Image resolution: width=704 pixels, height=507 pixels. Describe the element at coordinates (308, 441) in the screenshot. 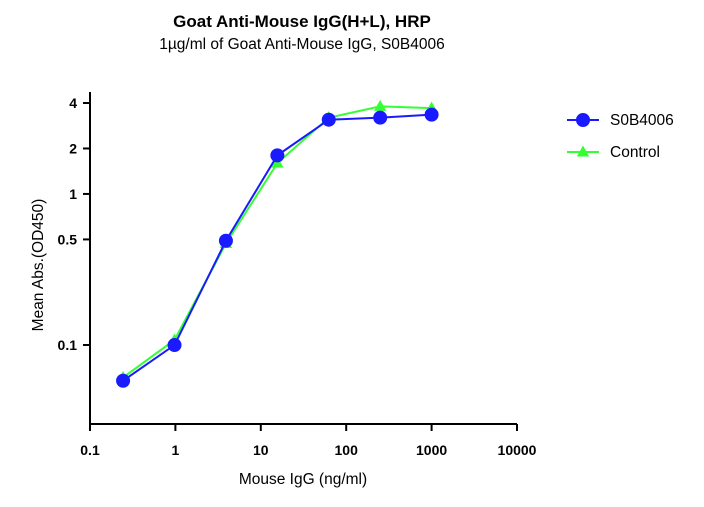

I see `x-ticks: 0.1 1 10 100 1000 10000` at that location.